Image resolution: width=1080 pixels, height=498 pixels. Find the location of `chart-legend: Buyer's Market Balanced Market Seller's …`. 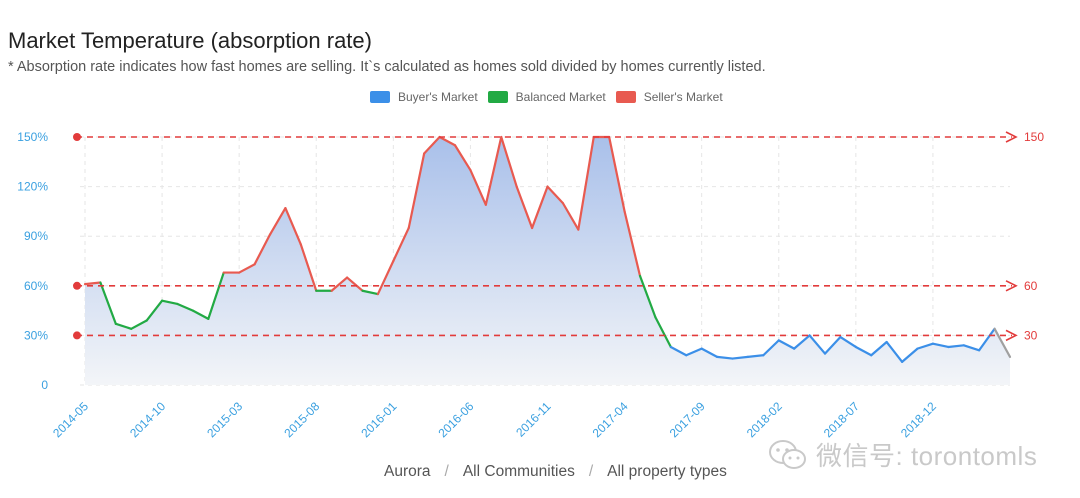

chart-legend: Buyer's Market Balanced Market Seller's … is located at coordinates (546, 97).